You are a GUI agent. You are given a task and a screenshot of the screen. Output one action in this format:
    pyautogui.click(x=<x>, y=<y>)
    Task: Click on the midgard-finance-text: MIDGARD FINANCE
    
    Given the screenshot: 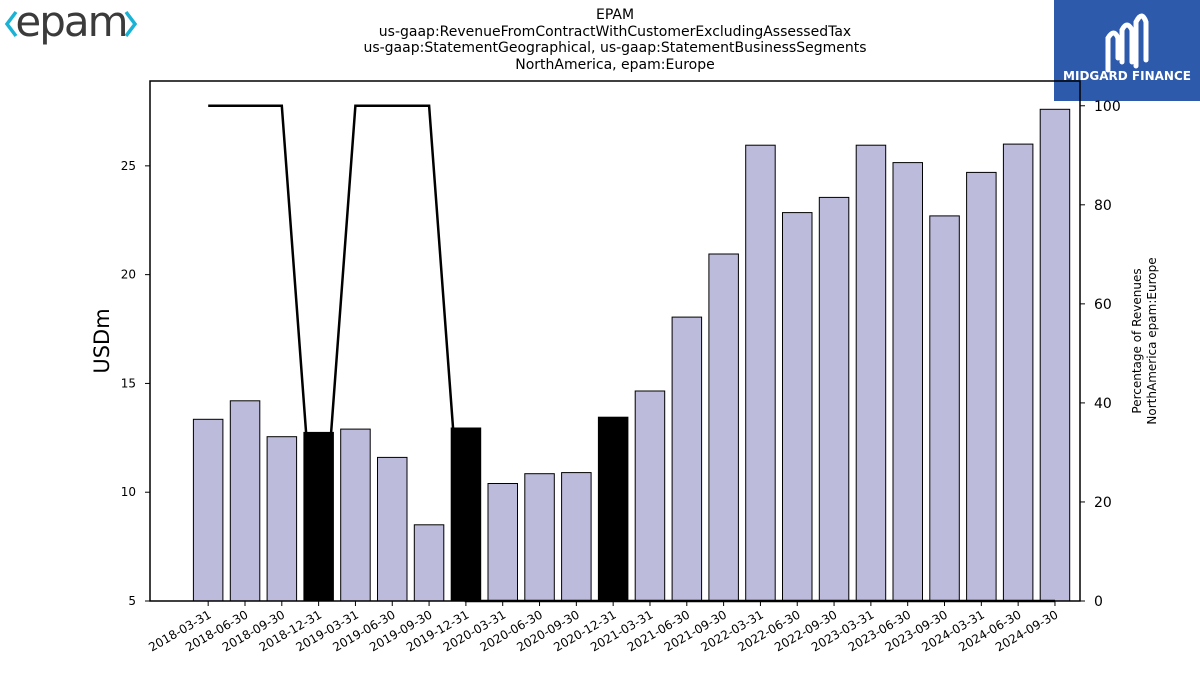 What is the action you would take?
    pyautogui.click(x=1127, y=76)
    